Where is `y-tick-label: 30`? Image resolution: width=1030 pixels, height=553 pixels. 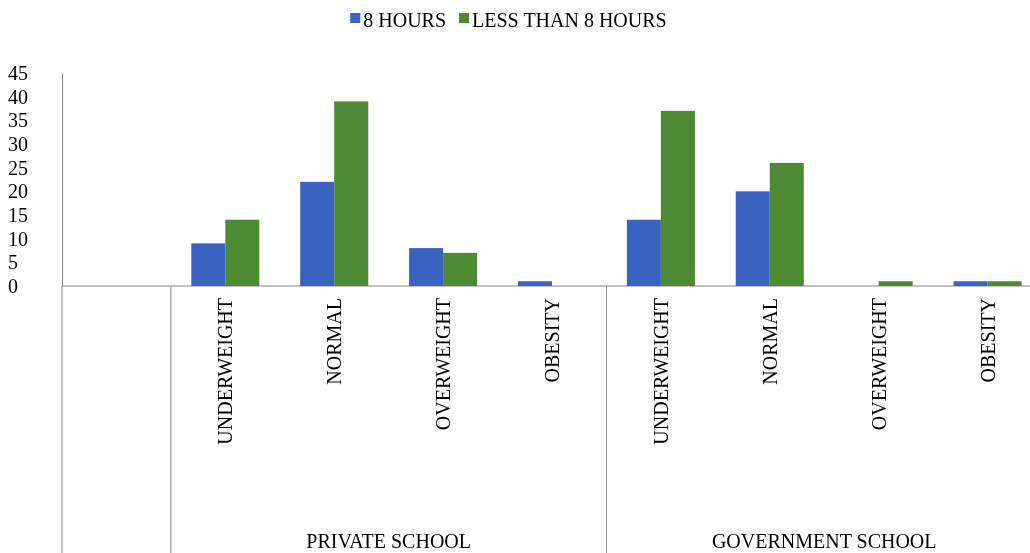 y-tick-label: 30 is located at coordinates (18, 143).